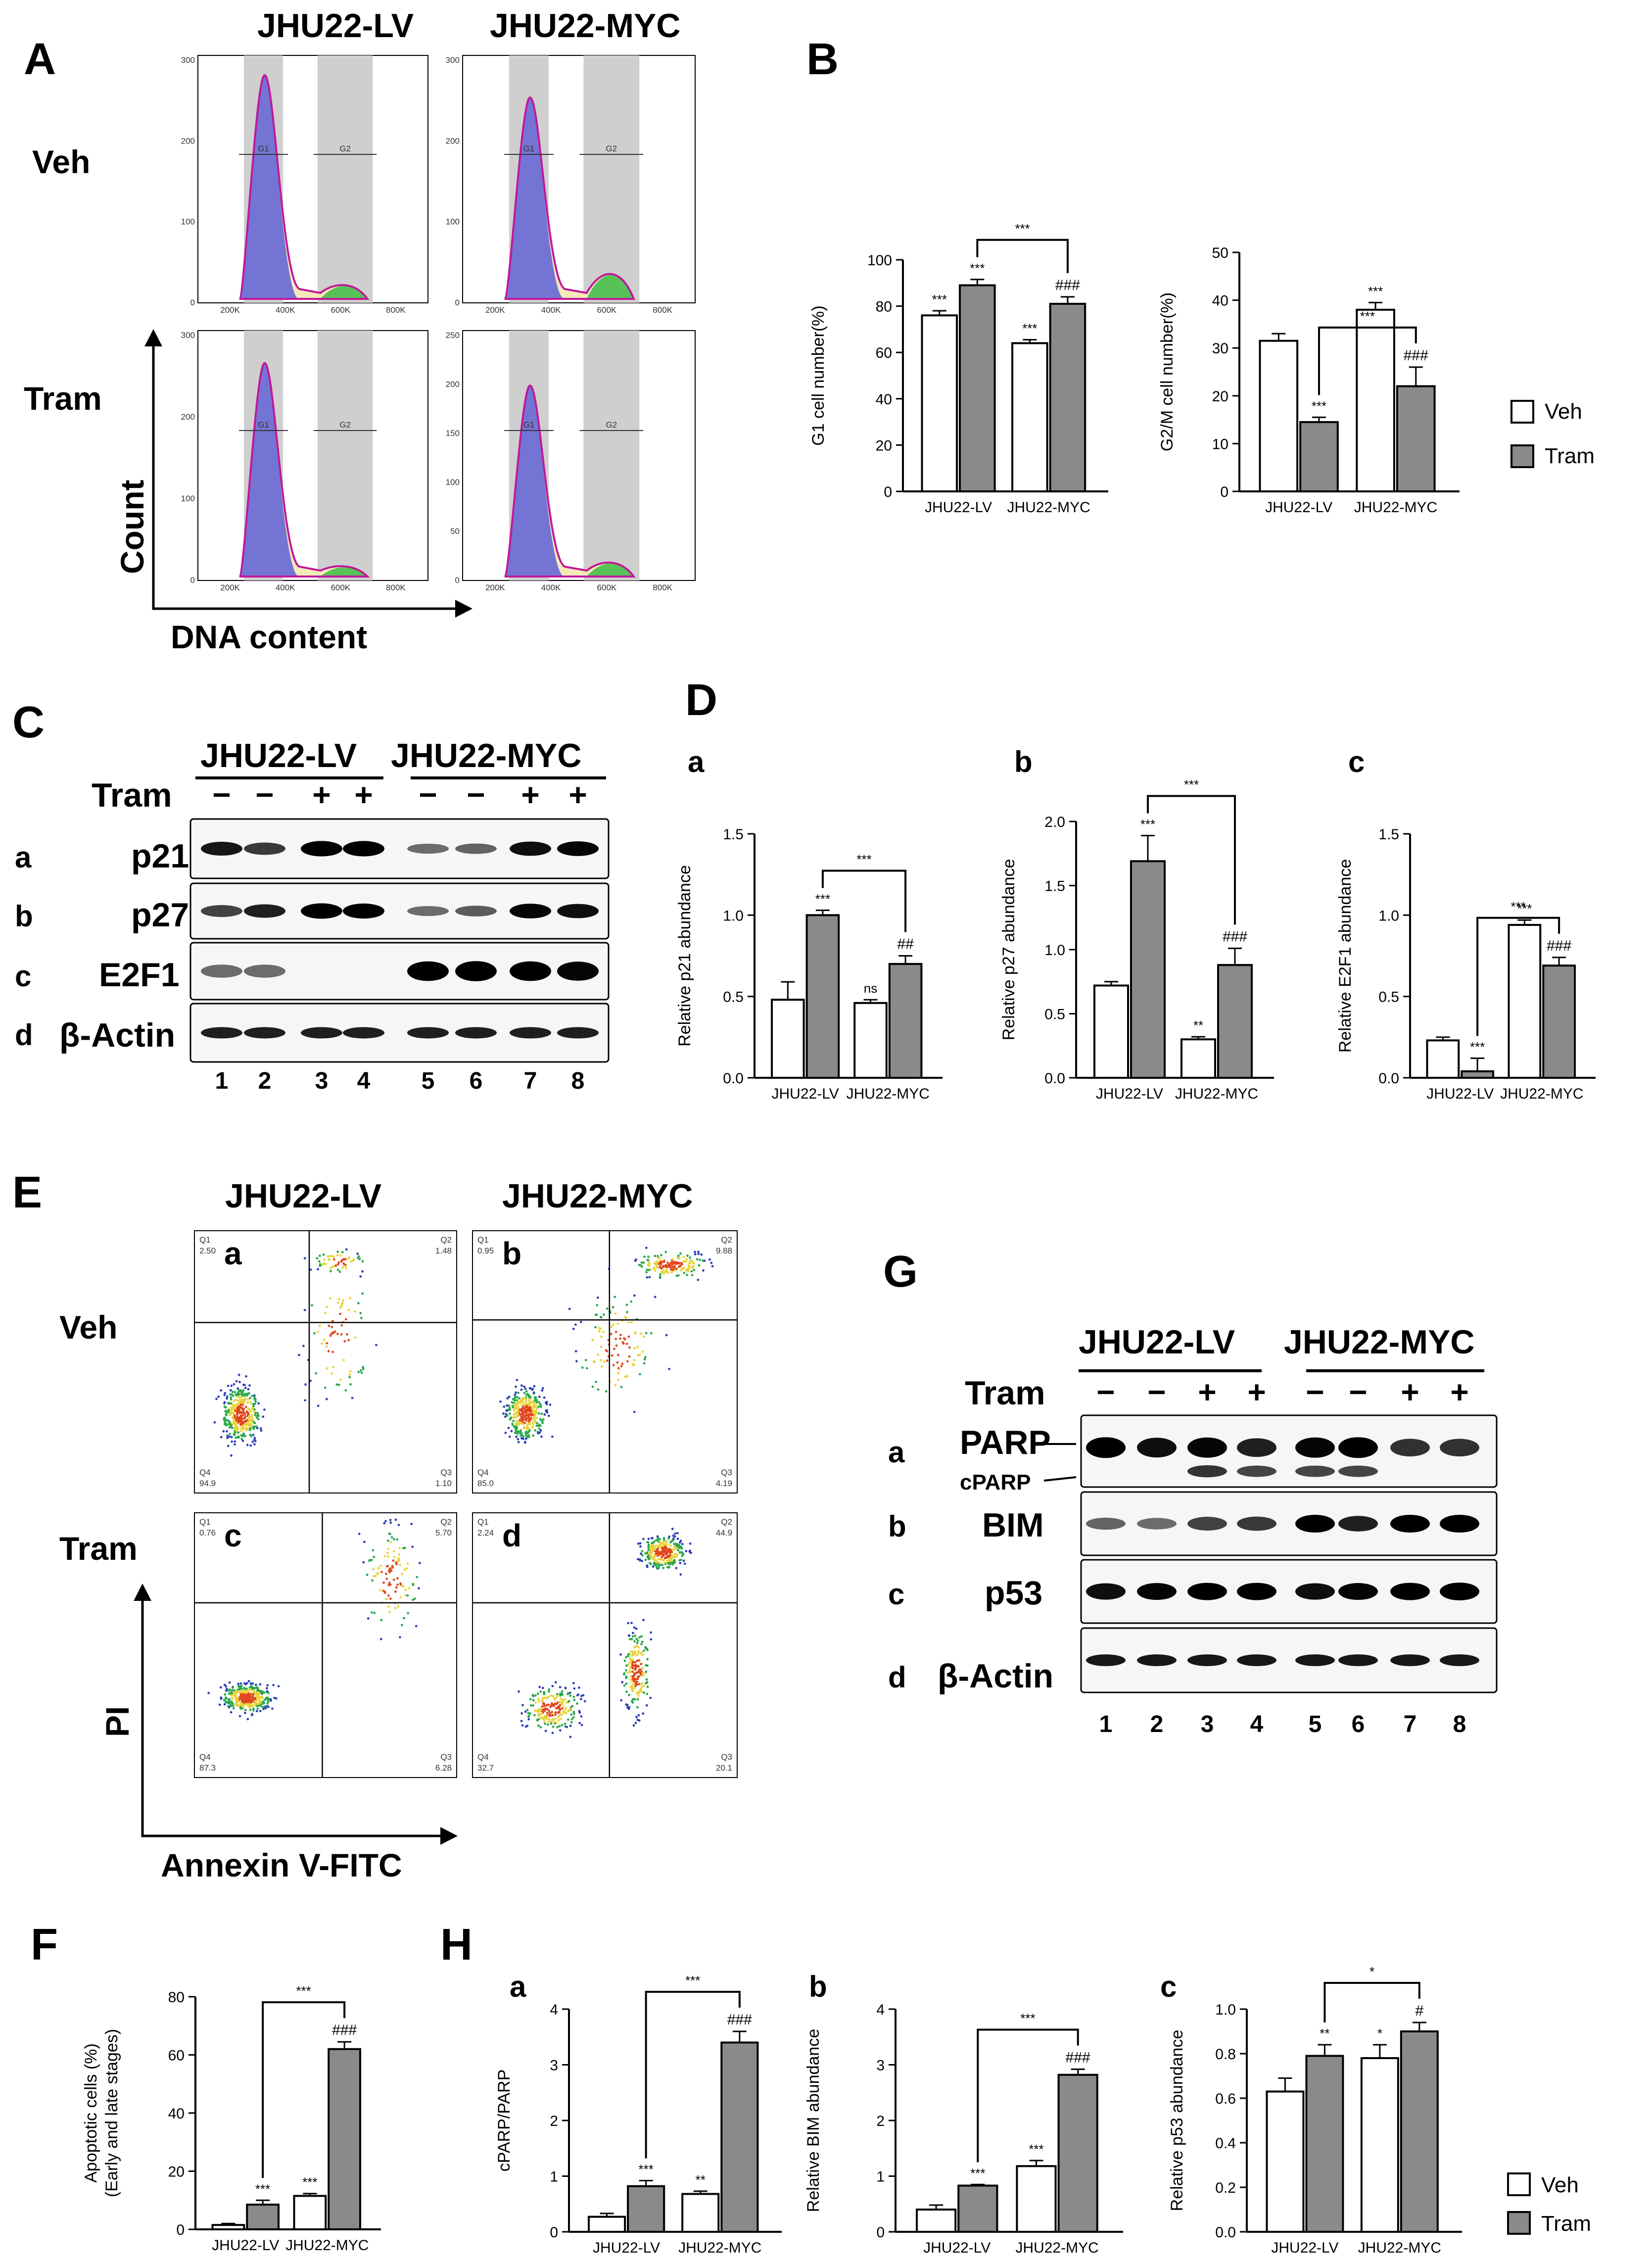 The width and height of the screenshot is (1652, 2262). What do you see at coordinates (91, 2113) in the screenshot?
I see `chart-f-ylabel: Apoptotic cells (%)` at bounding box center [91, 2113].